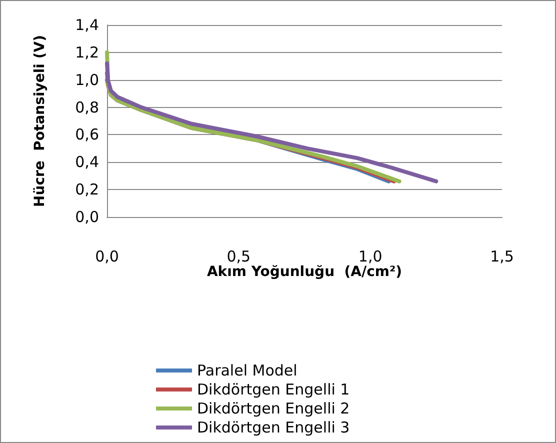 The image size is (556, 443). What do you see at coordinates (273, 389) in the screenshot?
I see `legend-label: Dikdörtgen Engelli 1` at bounding box center [273, 389].